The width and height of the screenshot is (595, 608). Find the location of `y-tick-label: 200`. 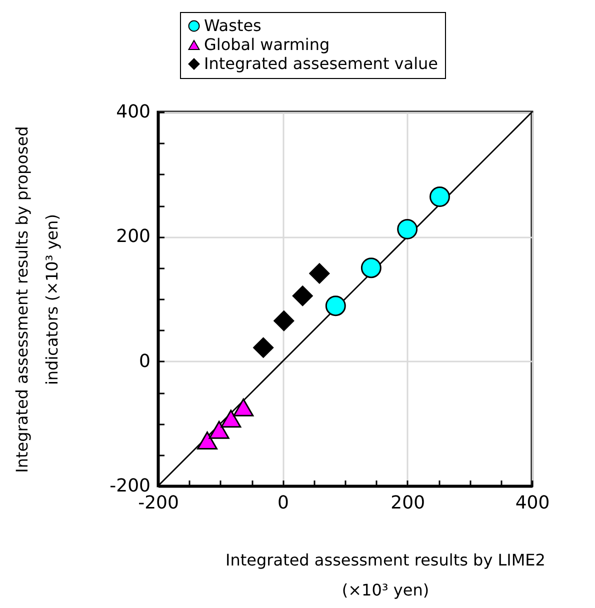

y-tick-label: 200 is located at coordinates (133, 237).